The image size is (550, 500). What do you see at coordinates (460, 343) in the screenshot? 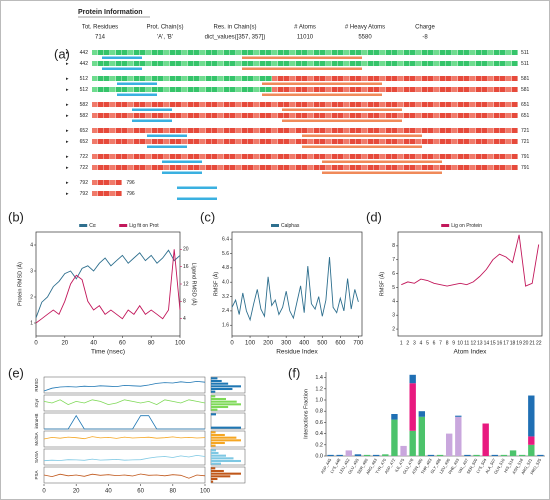
I see `x-tick-label: 10` at bounding box center [460, 343].